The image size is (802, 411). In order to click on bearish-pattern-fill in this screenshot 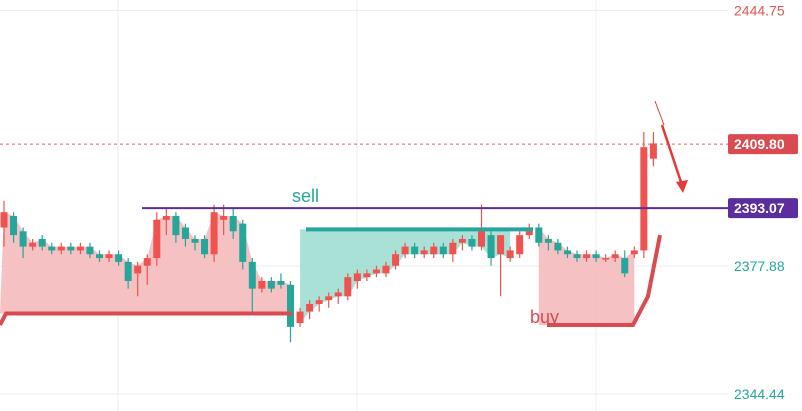, I will do `click(586, 276)`.